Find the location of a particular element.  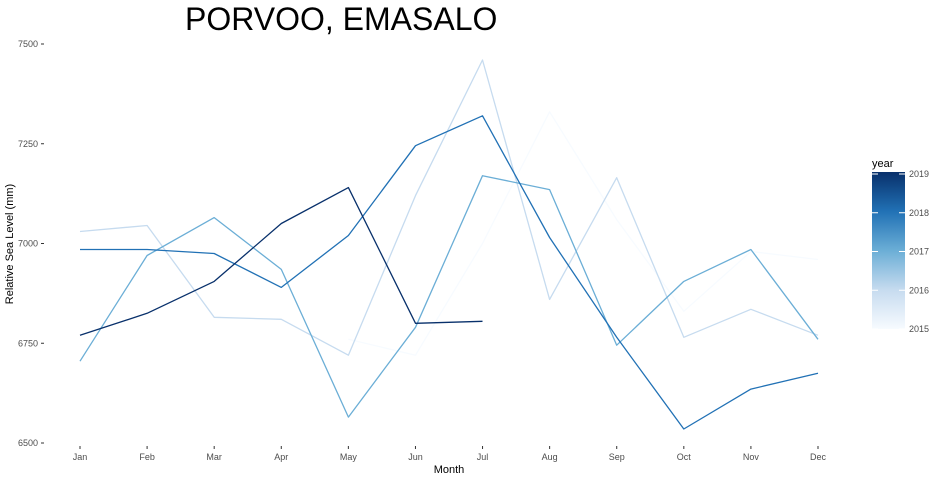

y-axis: 6500 6750 7000 7250 7500 is located at coordinates (31, 243).